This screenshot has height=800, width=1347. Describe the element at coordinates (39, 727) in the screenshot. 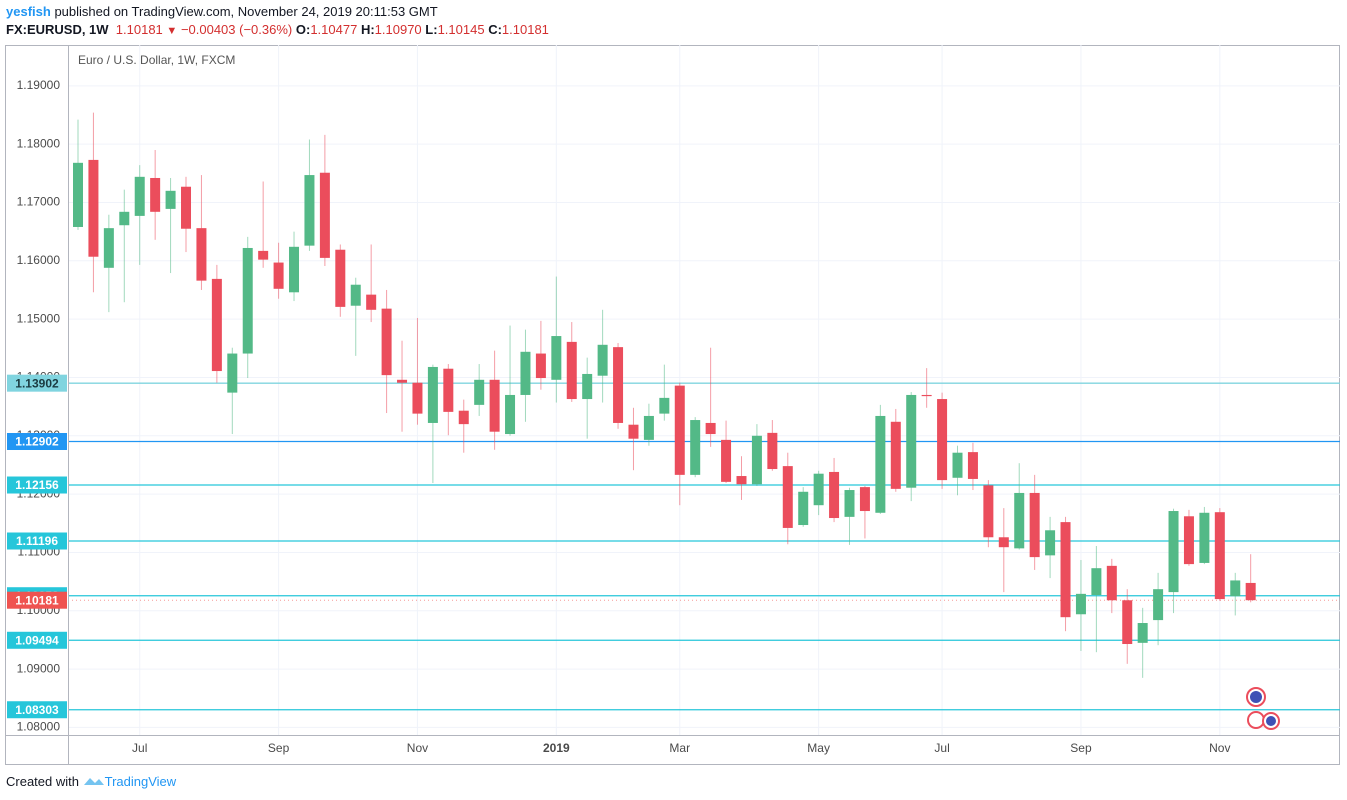

I see `y-tick-label: 1.08000` at that location.